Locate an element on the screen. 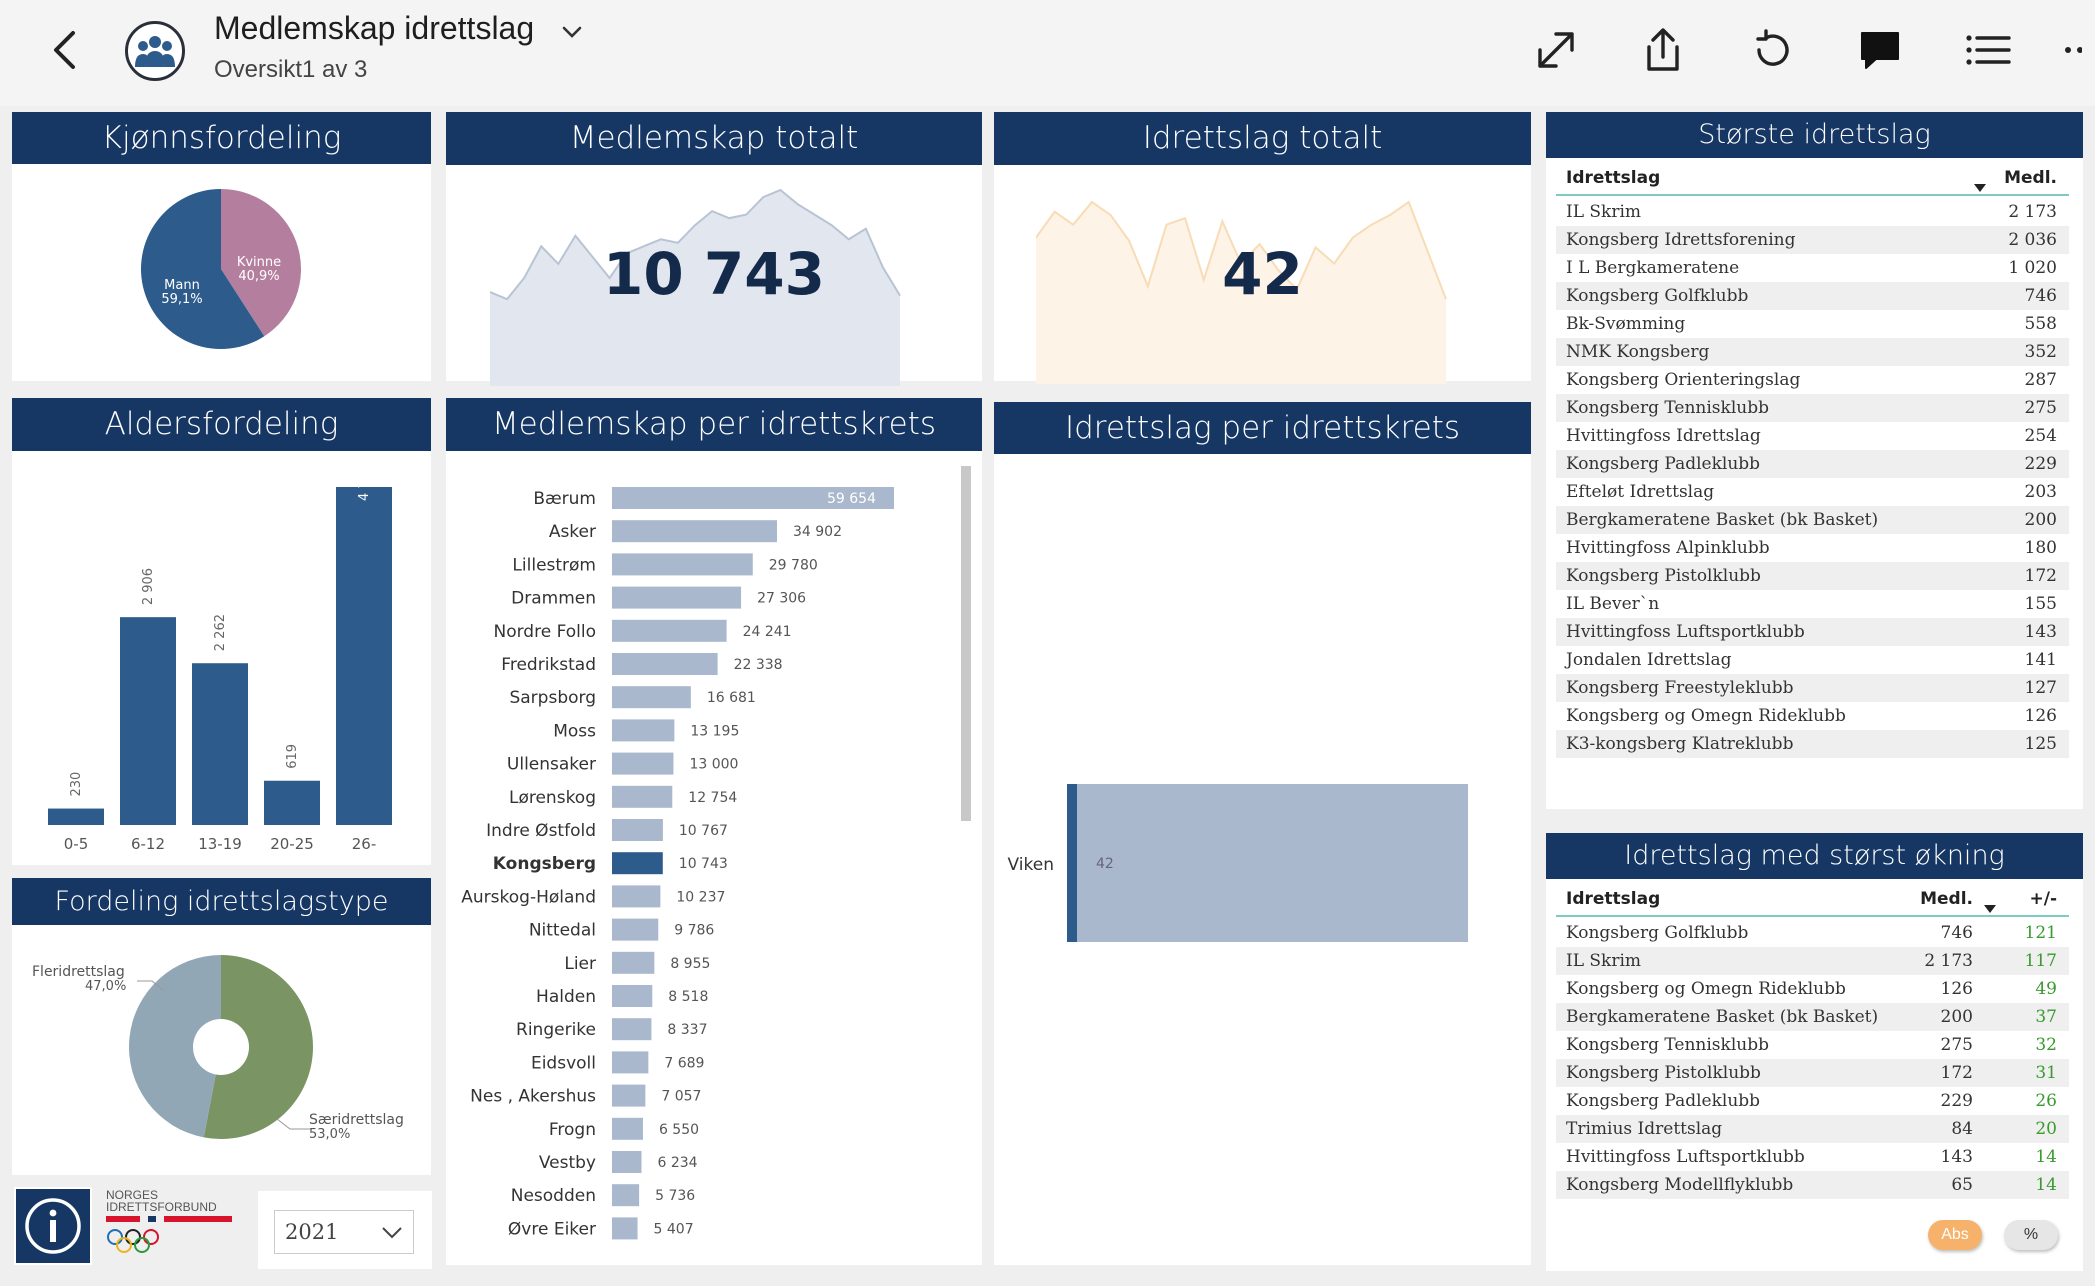 The width and height of the screenshot is (2095, 1286). reset-icon is located at coordinates (1772, 50).